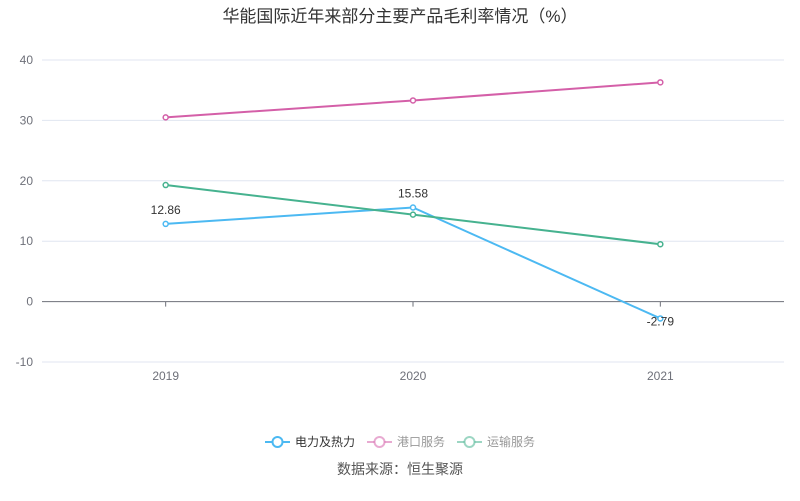  Describe the element at coordinates (27, 241) in the screenshot. I see `y-tick-label: 10` at that location.